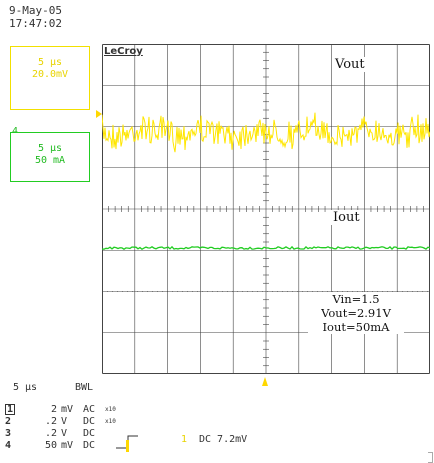 This screenshot has width=434, height=463. What do you see at coordinates (10, 409) in the screenshot?
I see `channel-number: 1` at bounding box center [10, 409].